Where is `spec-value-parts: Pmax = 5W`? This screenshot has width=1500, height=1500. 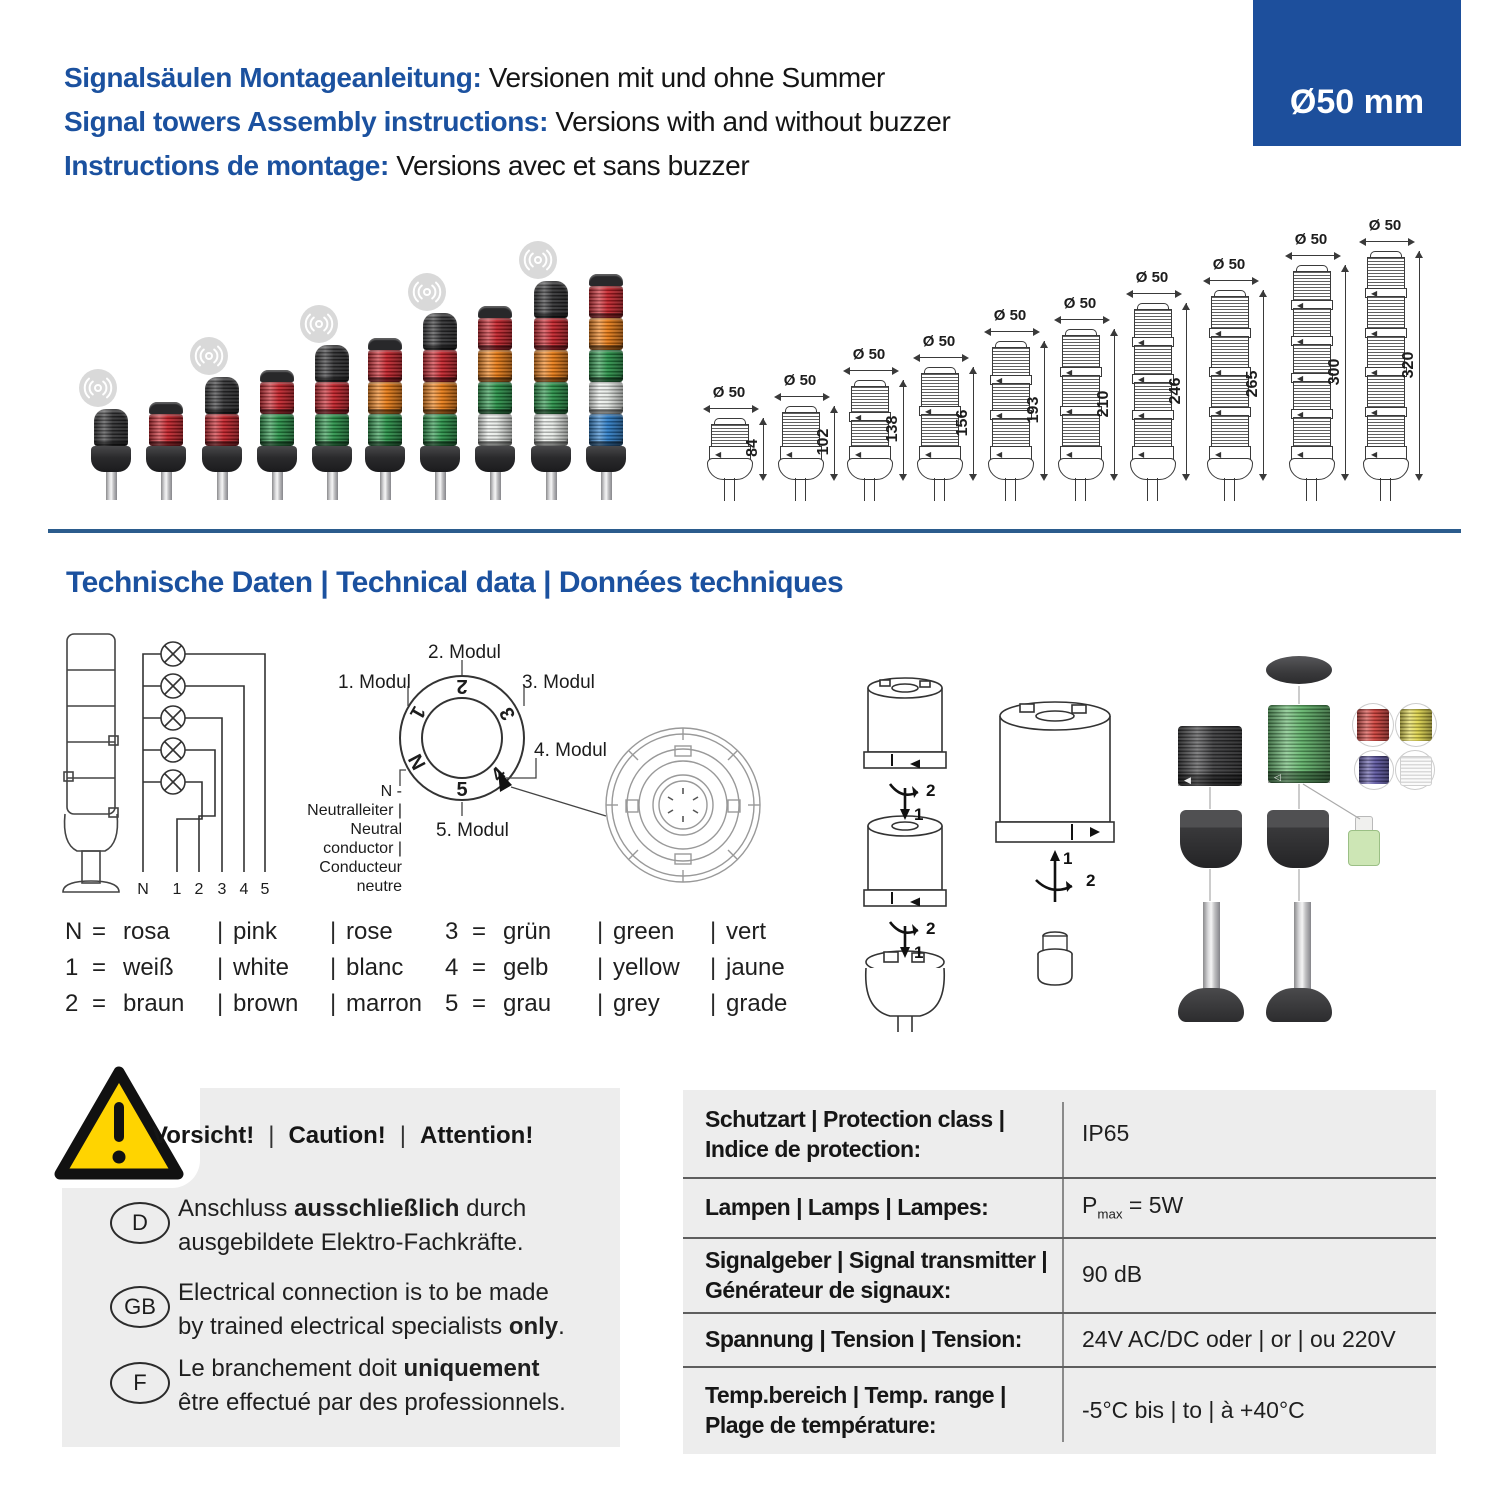
spec-value-parts: Pmax = 5W is located at coordinates (1132, 1207).